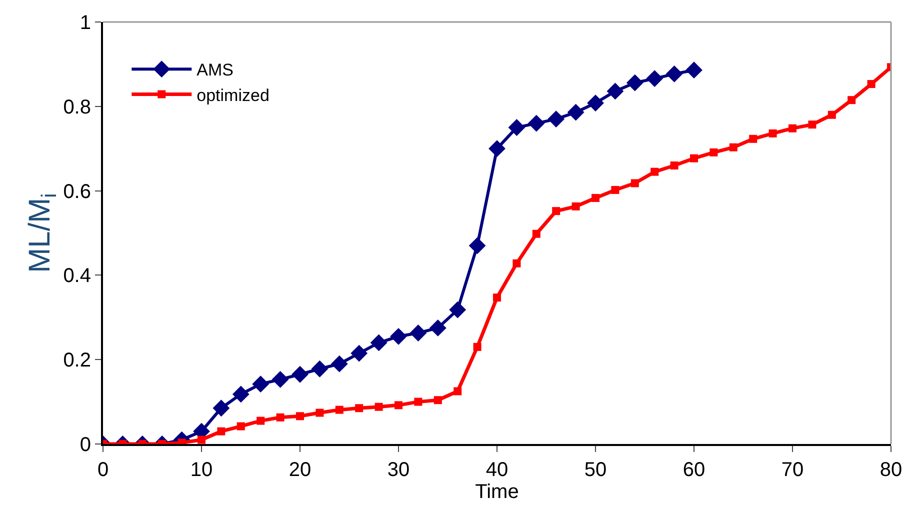 The image size is (914, 512). Describe the element at coordinates (201, 470) in the screenshot. I see `x-tick-label: 10` at that location.